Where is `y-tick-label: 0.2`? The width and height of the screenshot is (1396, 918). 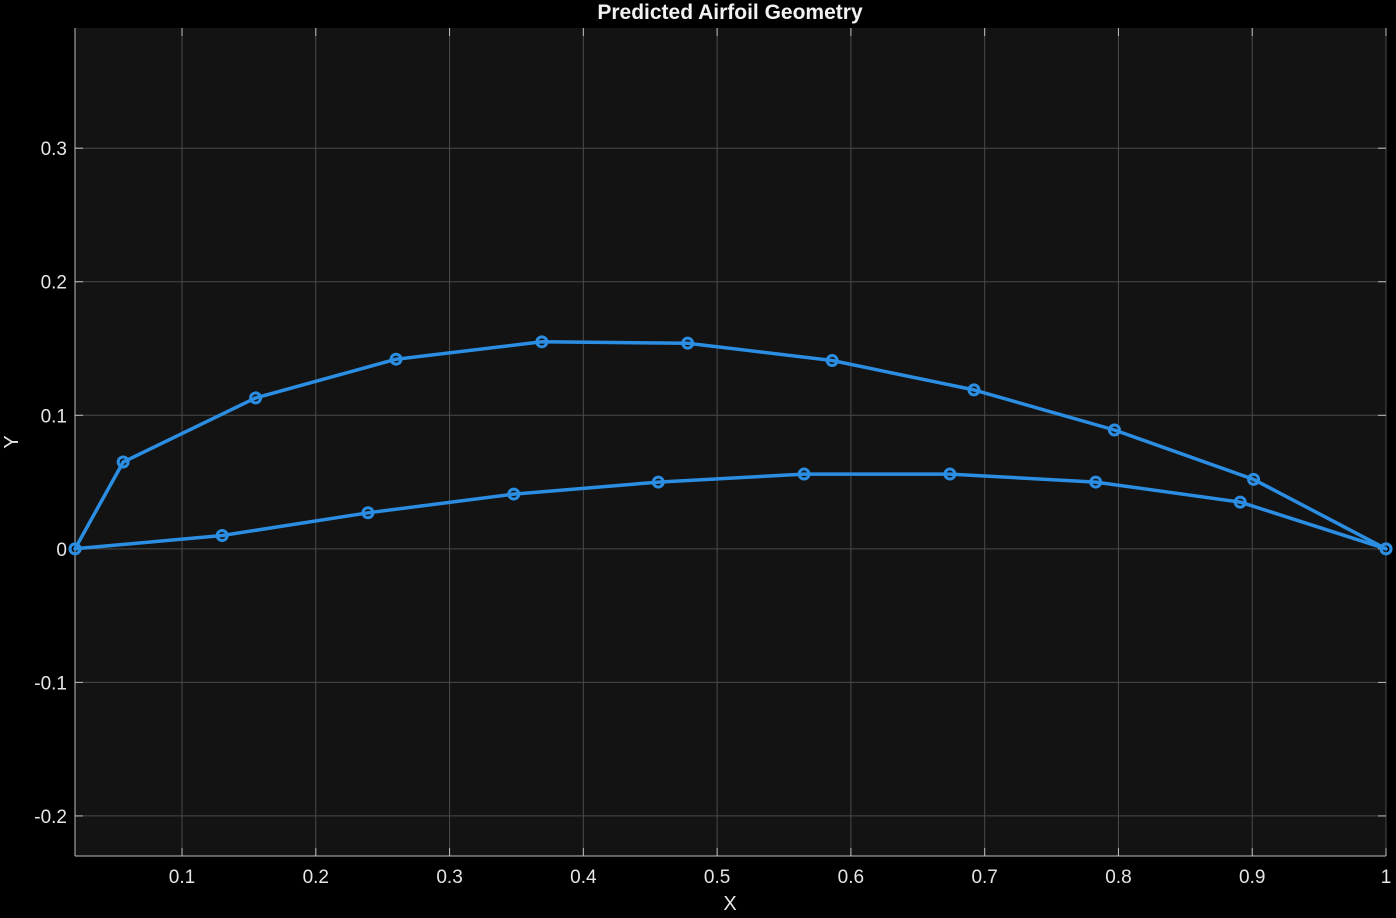 y-tick-label: 0.2 is located at coordinates (54, 283).